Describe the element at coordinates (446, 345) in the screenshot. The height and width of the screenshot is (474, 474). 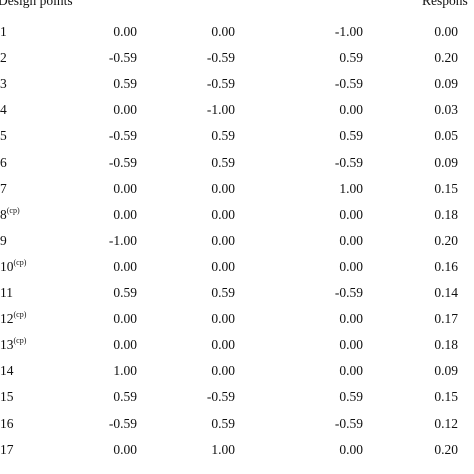
I see `response-value: 0.18` at that location.